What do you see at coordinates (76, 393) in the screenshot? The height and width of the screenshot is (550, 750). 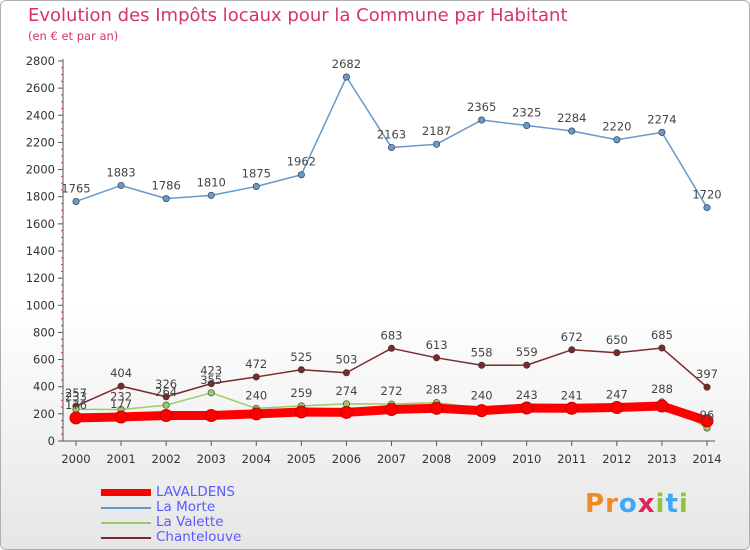 I see `data-label: 257` at bounding box center [76, 393].